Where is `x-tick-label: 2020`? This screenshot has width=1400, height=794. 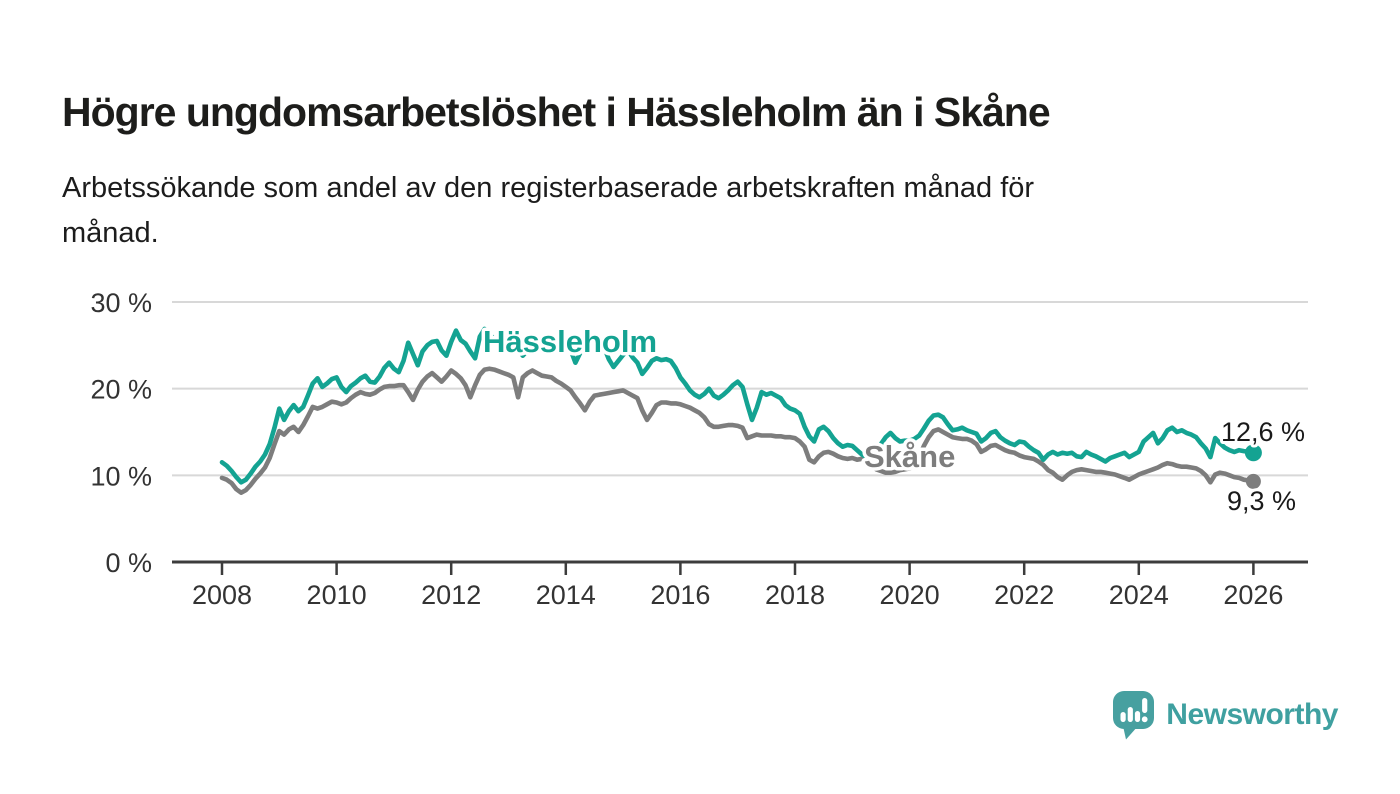
x-tick-label: 2020 is located at coordinates (910, 595).